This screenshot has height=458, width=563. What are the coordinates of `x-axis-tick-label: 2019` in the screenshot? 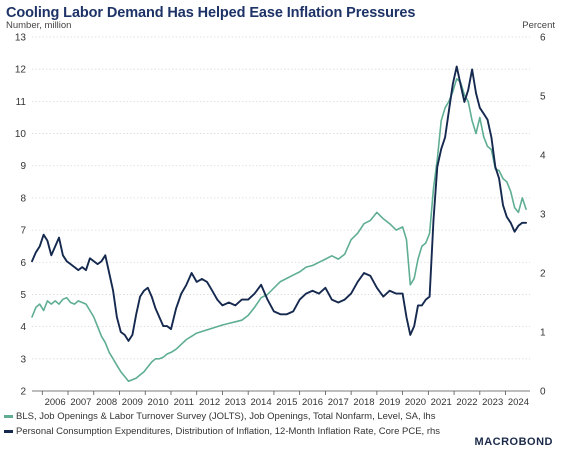 It's located at (389, 402).